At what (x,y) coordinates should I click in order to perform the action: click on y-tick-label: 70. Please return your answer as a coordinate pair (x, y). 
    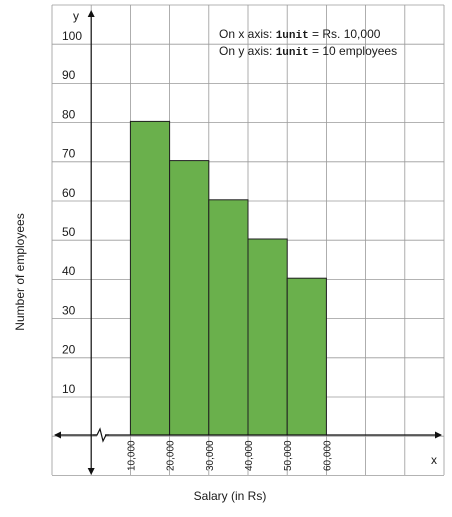
    Looking at the image, I should click on (69, 154).